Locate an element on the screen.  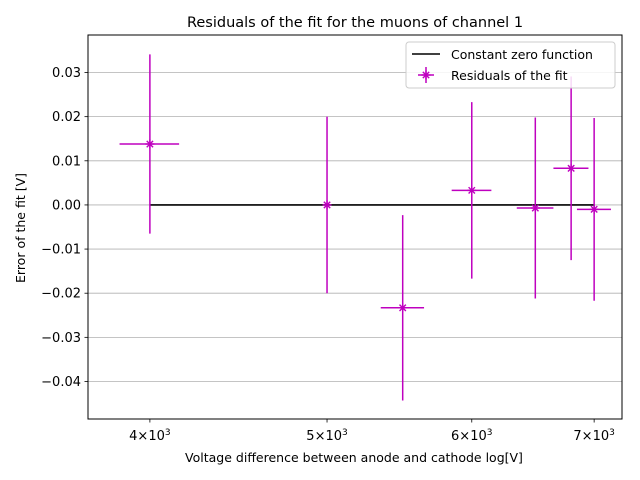
y-axis-ticks: 0.03 0.02 0.01 0.00 −0.01 −0.02 −0.03 −0.04 is located at coordinates (64, 228).